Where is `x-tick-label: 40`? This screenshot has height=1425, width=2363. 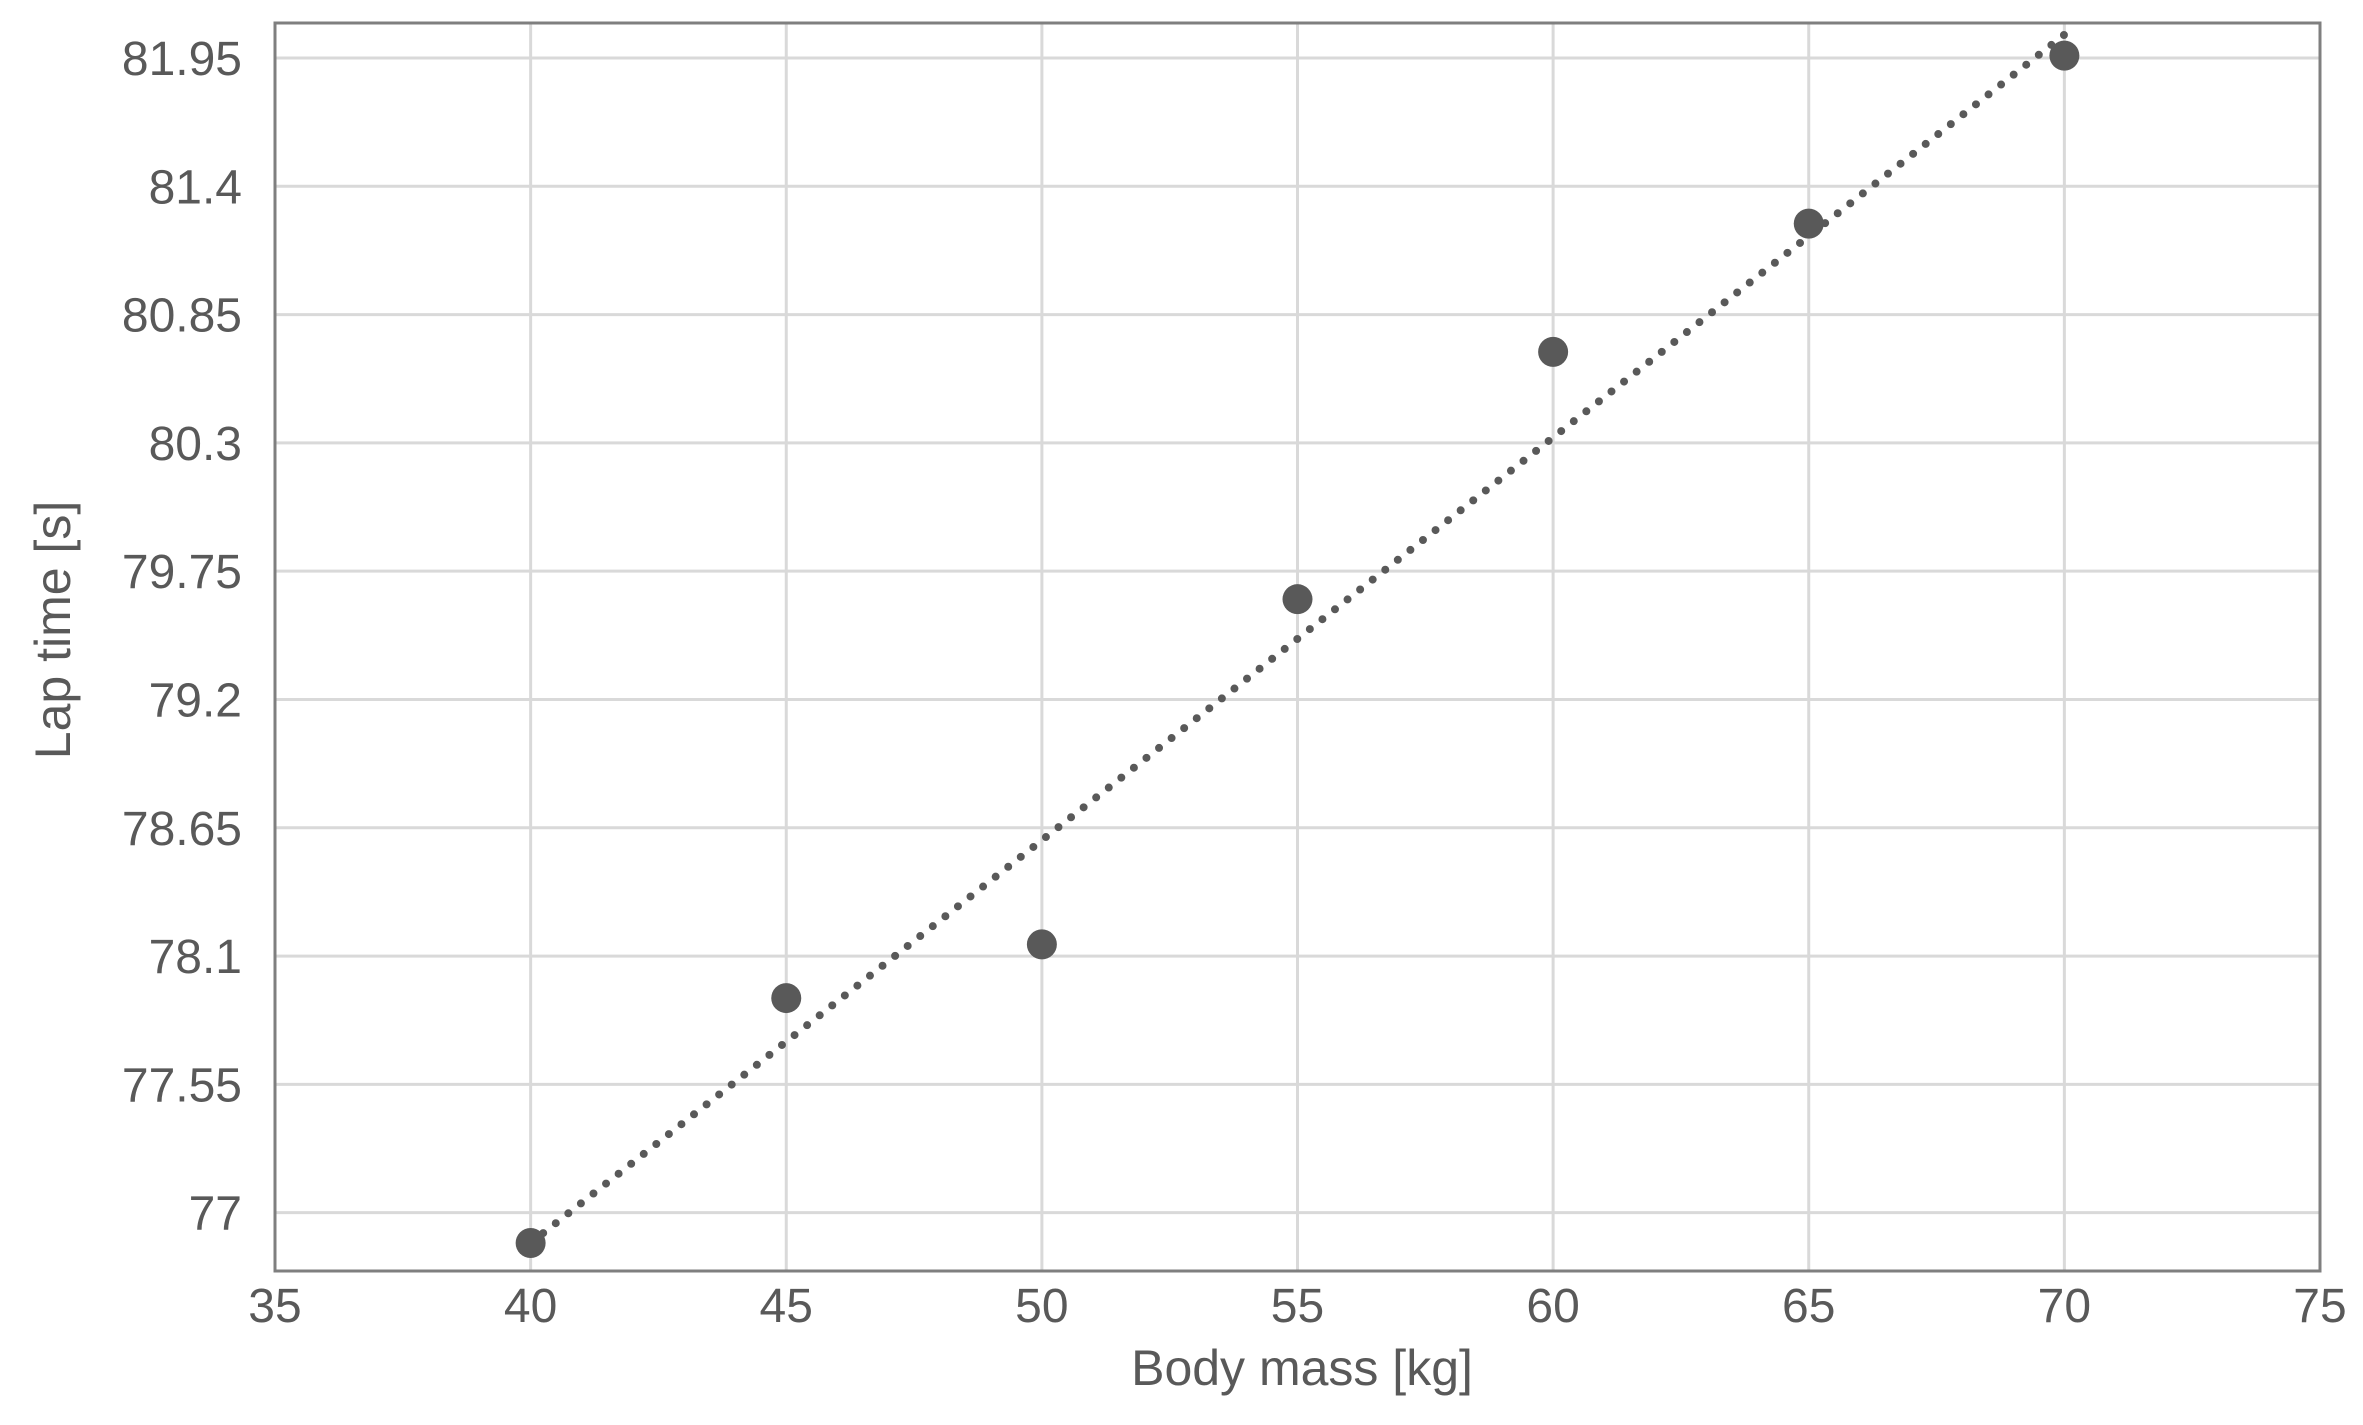
x-tick-label: 40 is located at coordinates (530, 1306).